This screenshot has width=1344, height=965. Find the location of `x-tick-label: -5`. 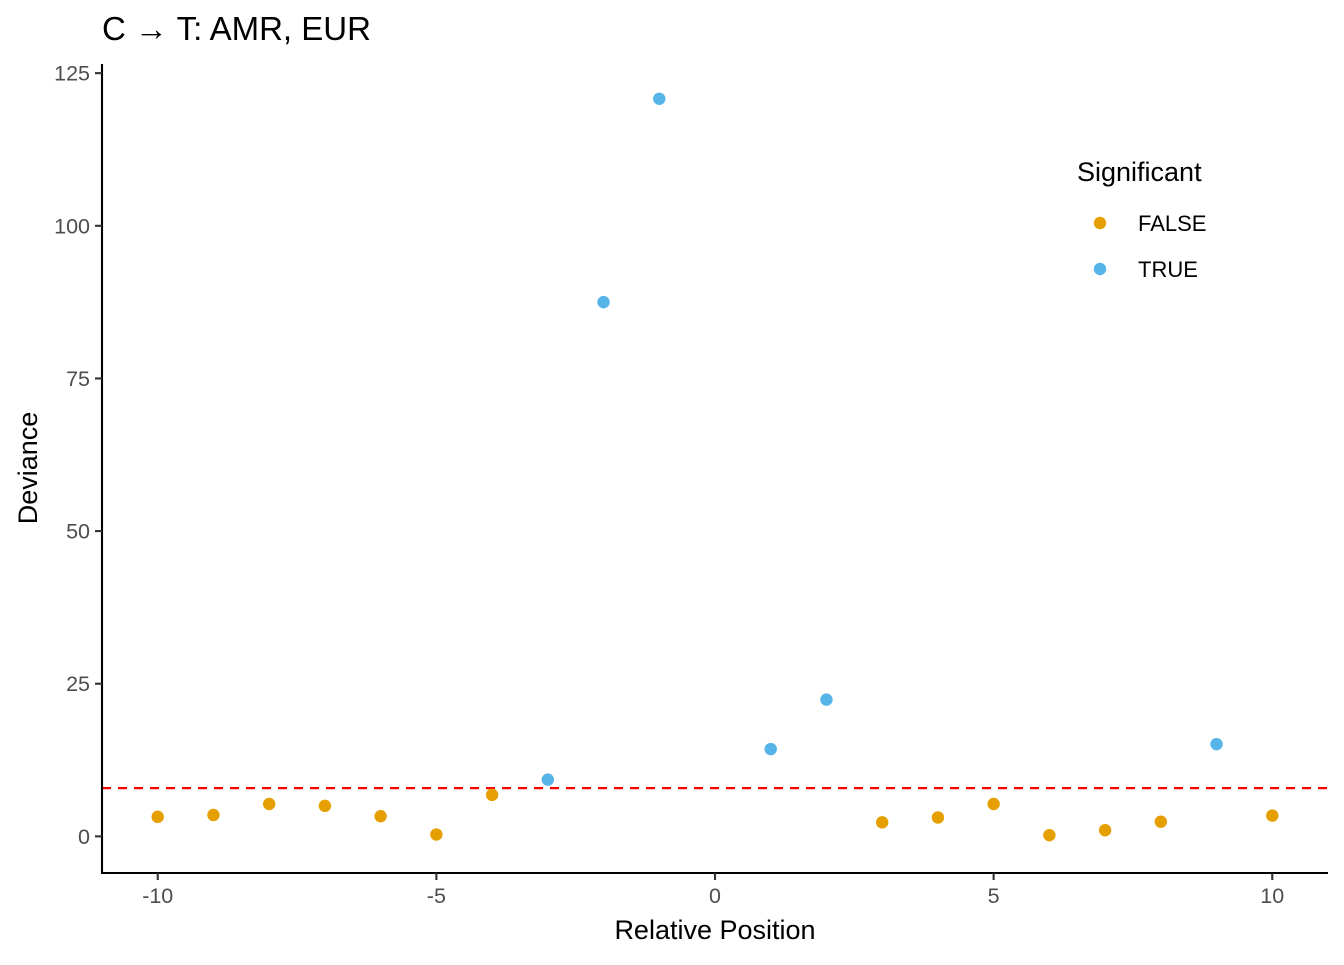

x-tick-label: -5 is located at coordinates (436, 896).